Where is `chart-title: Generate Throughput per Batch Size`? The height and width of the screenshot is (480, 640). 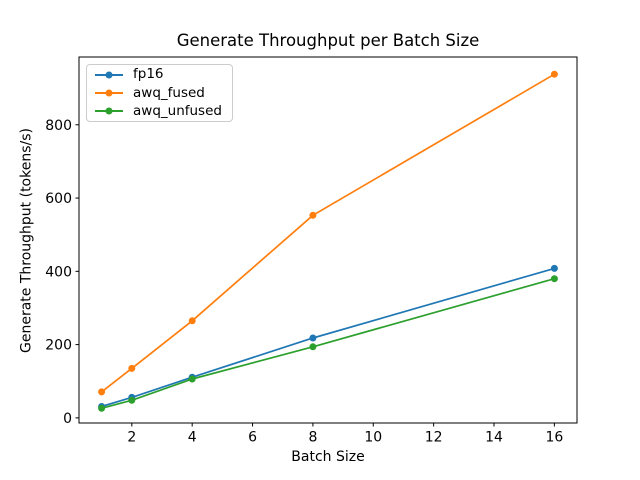 chart-title: Generate Throughput per Batch Size is located at coordinates (328, 40).